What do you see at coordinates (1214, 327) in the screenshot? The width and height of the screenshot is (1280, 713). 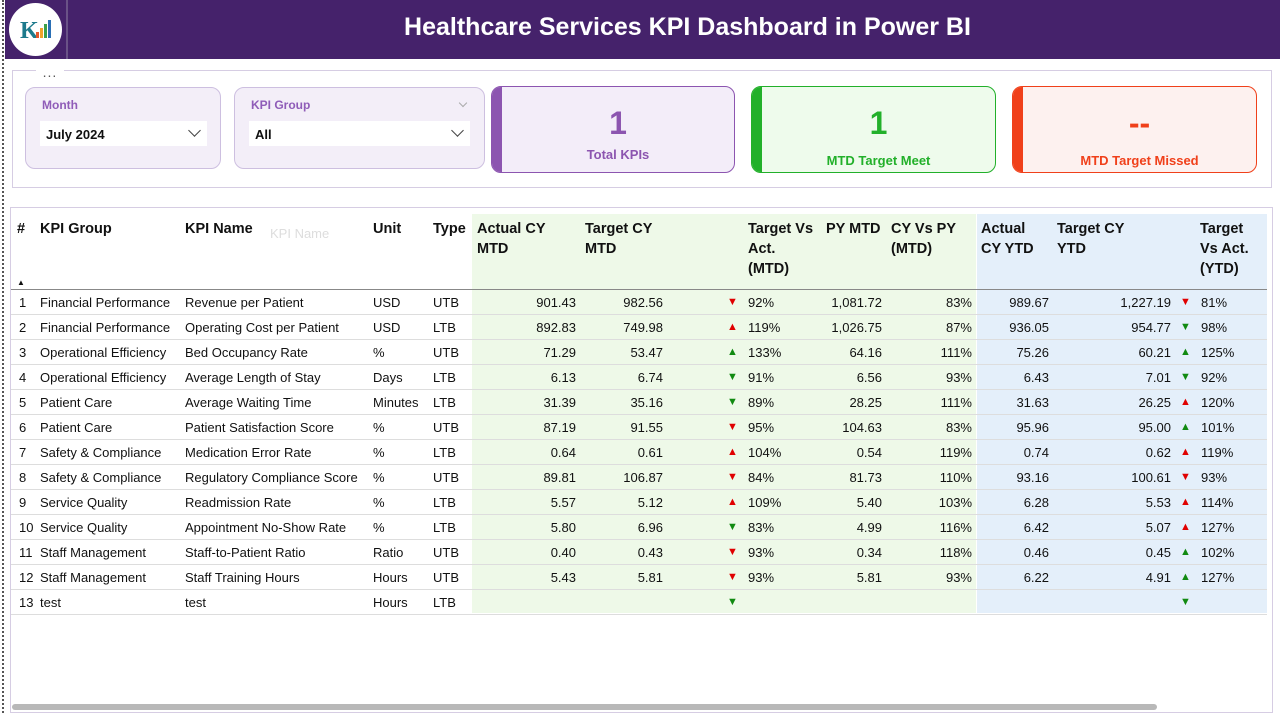 I see `target-vs-act-ytd: 98%` at bounding box center [1214, 327].